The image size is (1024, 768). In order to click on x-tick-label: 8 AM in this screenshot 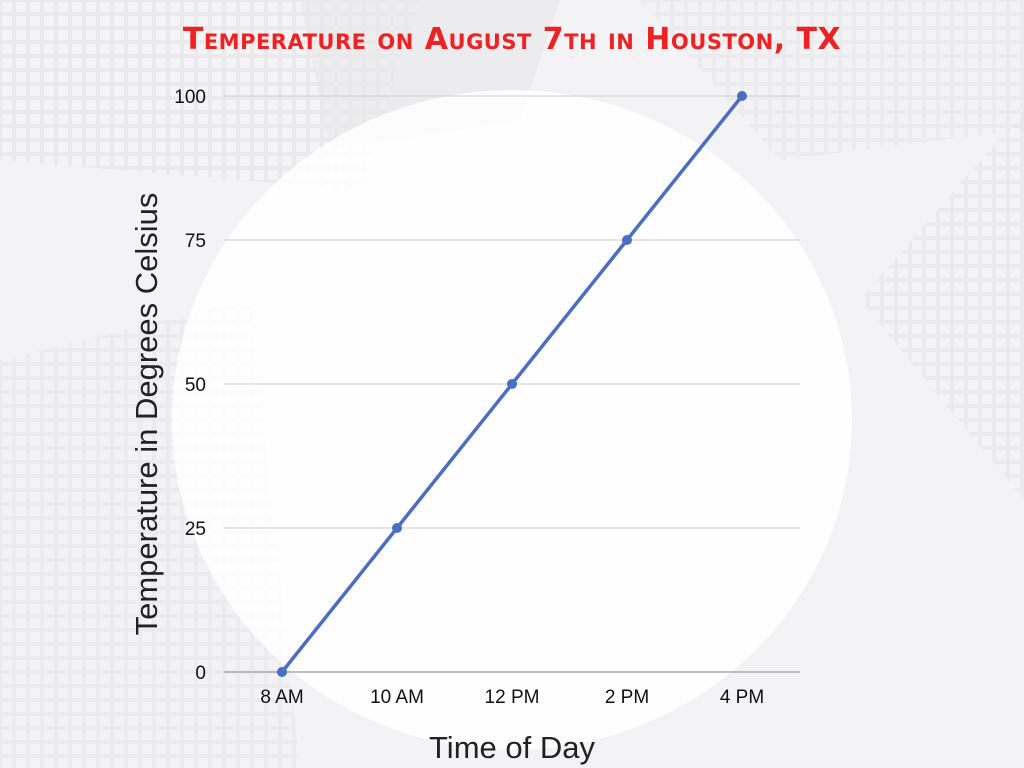, I will do `click(281, 697)`.